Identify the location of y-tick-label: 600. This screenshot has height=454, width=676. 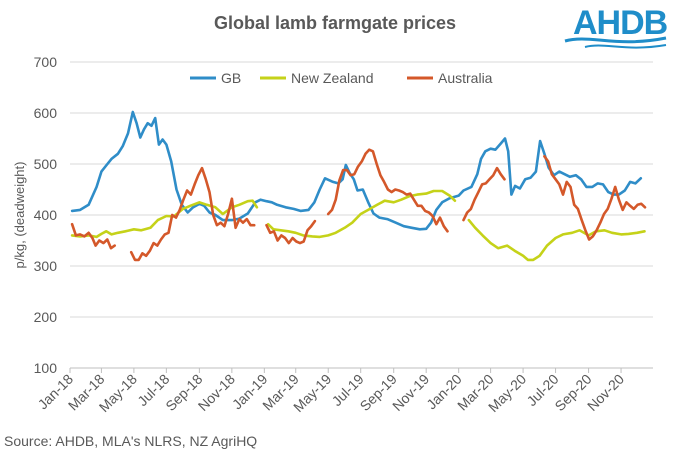
(46, 113).